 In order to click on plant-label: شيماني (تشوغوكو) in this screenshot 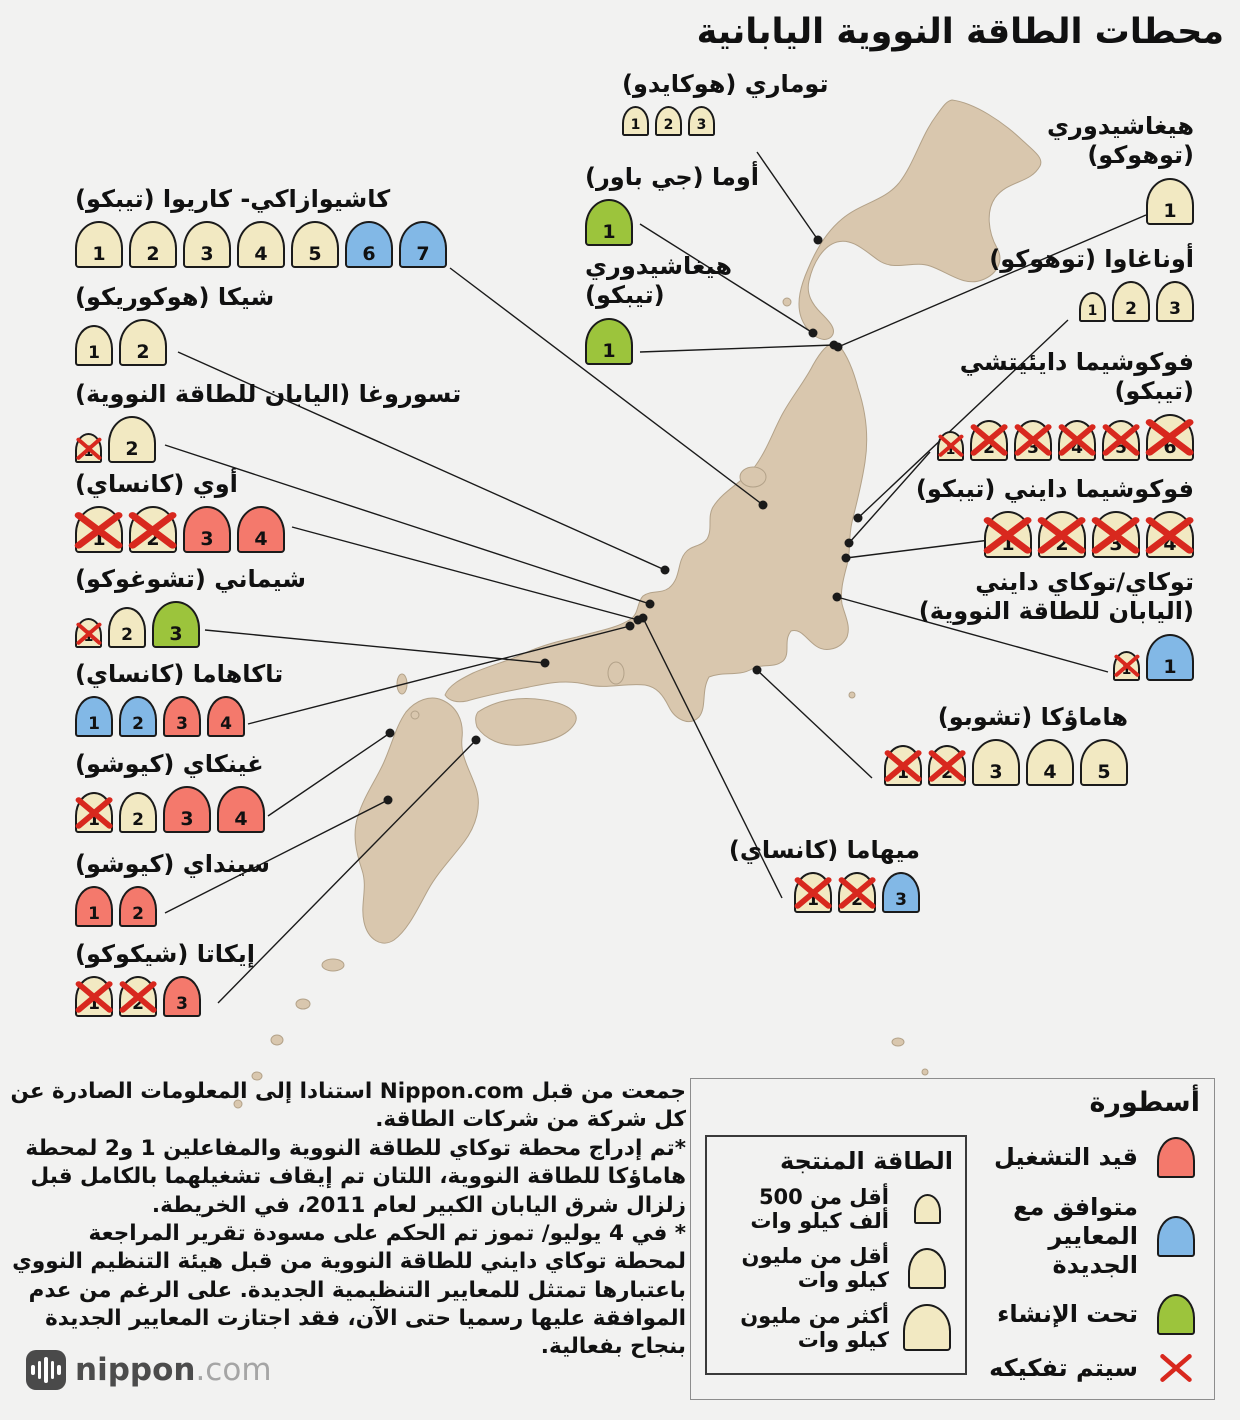, I will do `click(191, 579)`.